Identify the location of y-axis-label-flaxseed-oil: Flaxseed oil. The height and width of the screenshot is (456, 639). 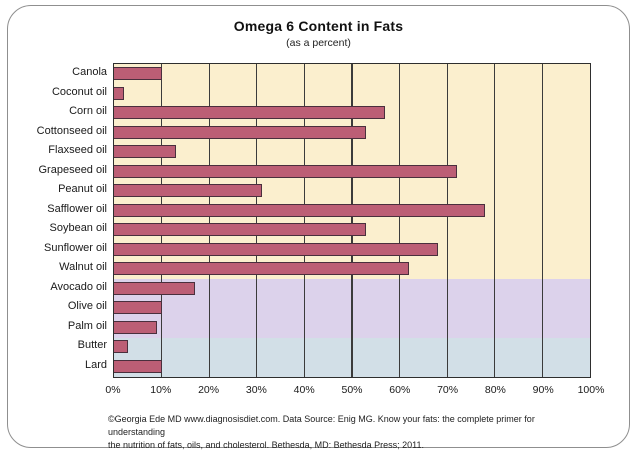
(77, 150).